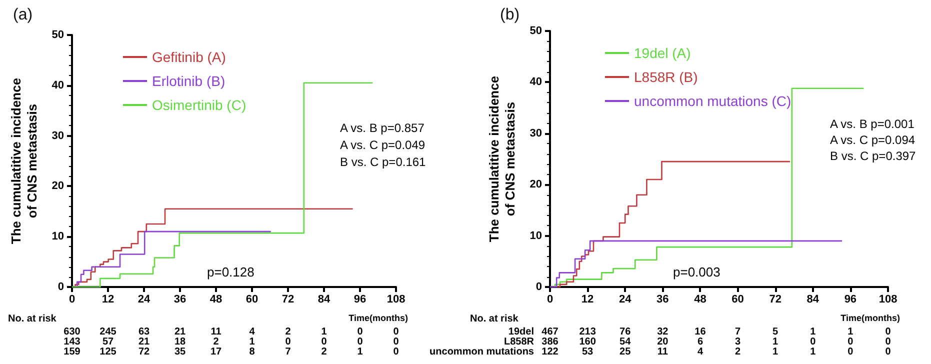 The image size is (931, 364). Describe the element at coordinates (510, 15) in the screenshot. I see `chart-title: (b)` at that location.